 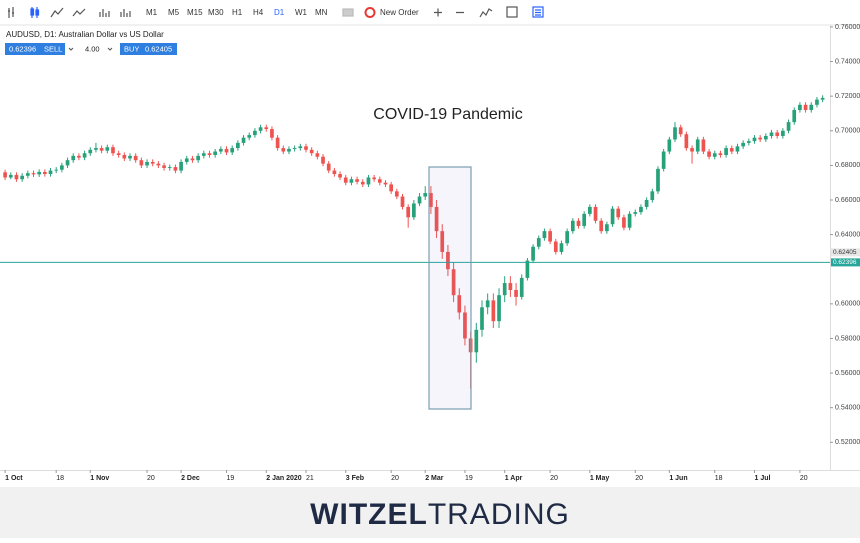 What do you see at coordinates (450, 288) in the screenshot?
I see `highlight-box` at bounding box center [450, 288].